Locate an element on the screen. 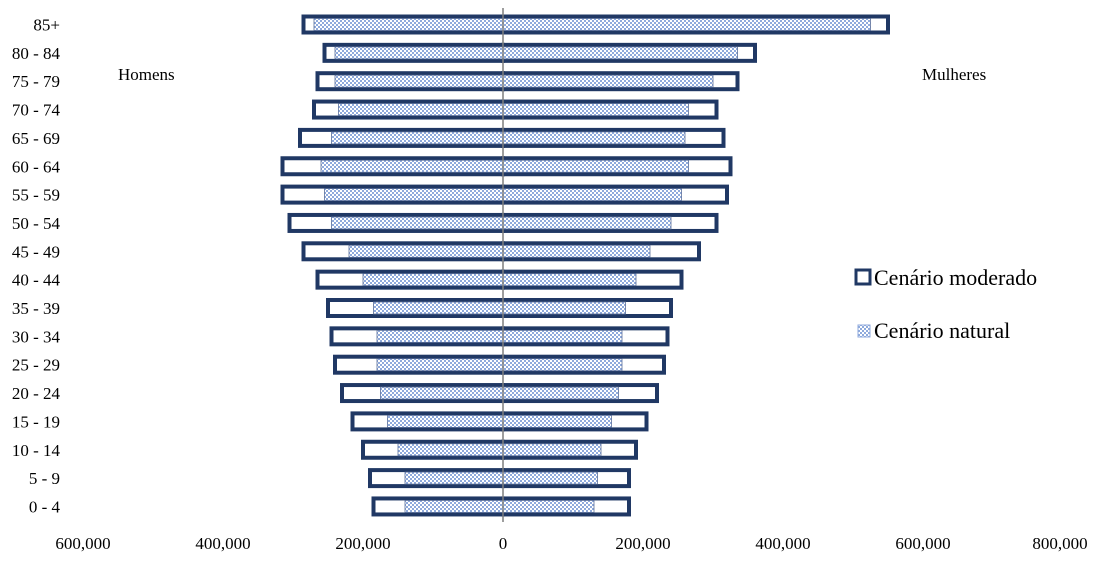  category-label: 85+ is located at coordinates (46, 25).